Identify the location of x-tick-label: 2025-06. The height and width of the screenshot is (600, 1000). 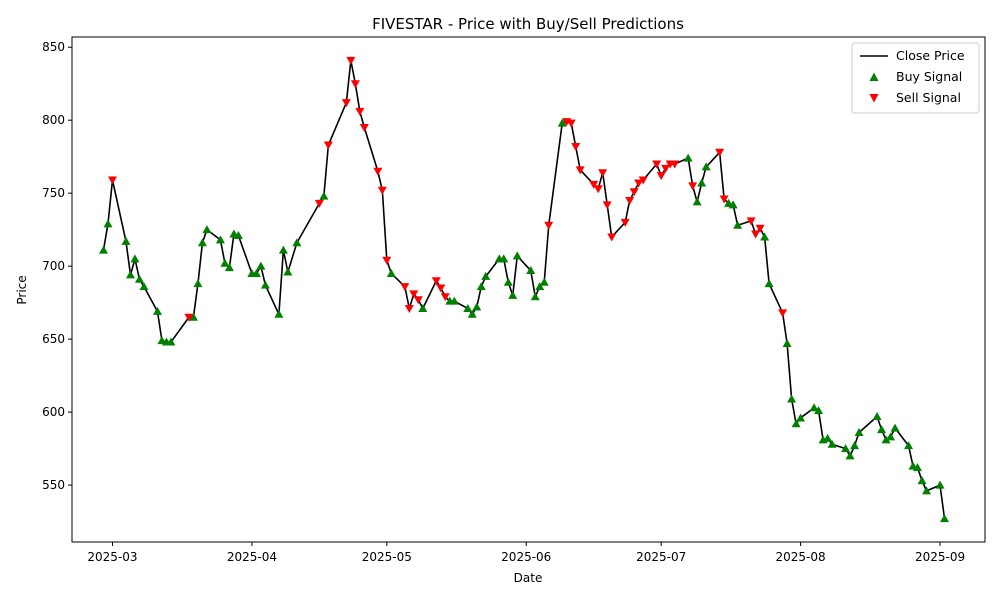
(526, 557).